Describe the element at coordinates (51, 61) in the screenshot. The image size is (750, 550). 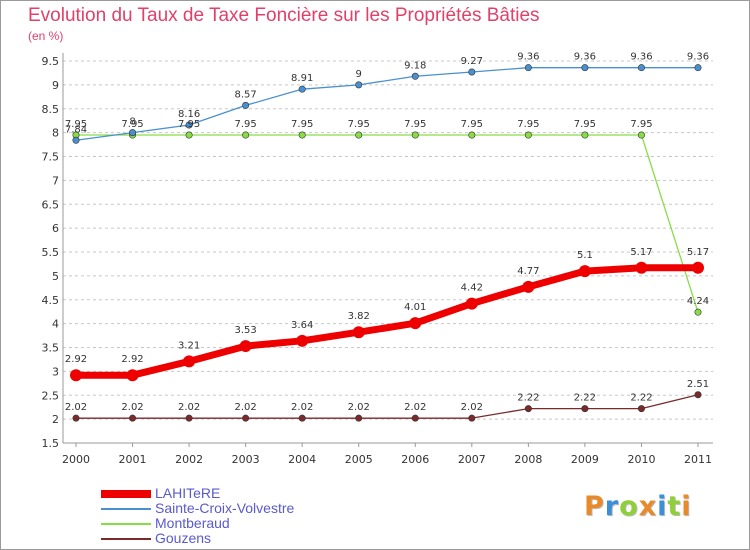
I see `y-tick-label: 9.5` at that location.